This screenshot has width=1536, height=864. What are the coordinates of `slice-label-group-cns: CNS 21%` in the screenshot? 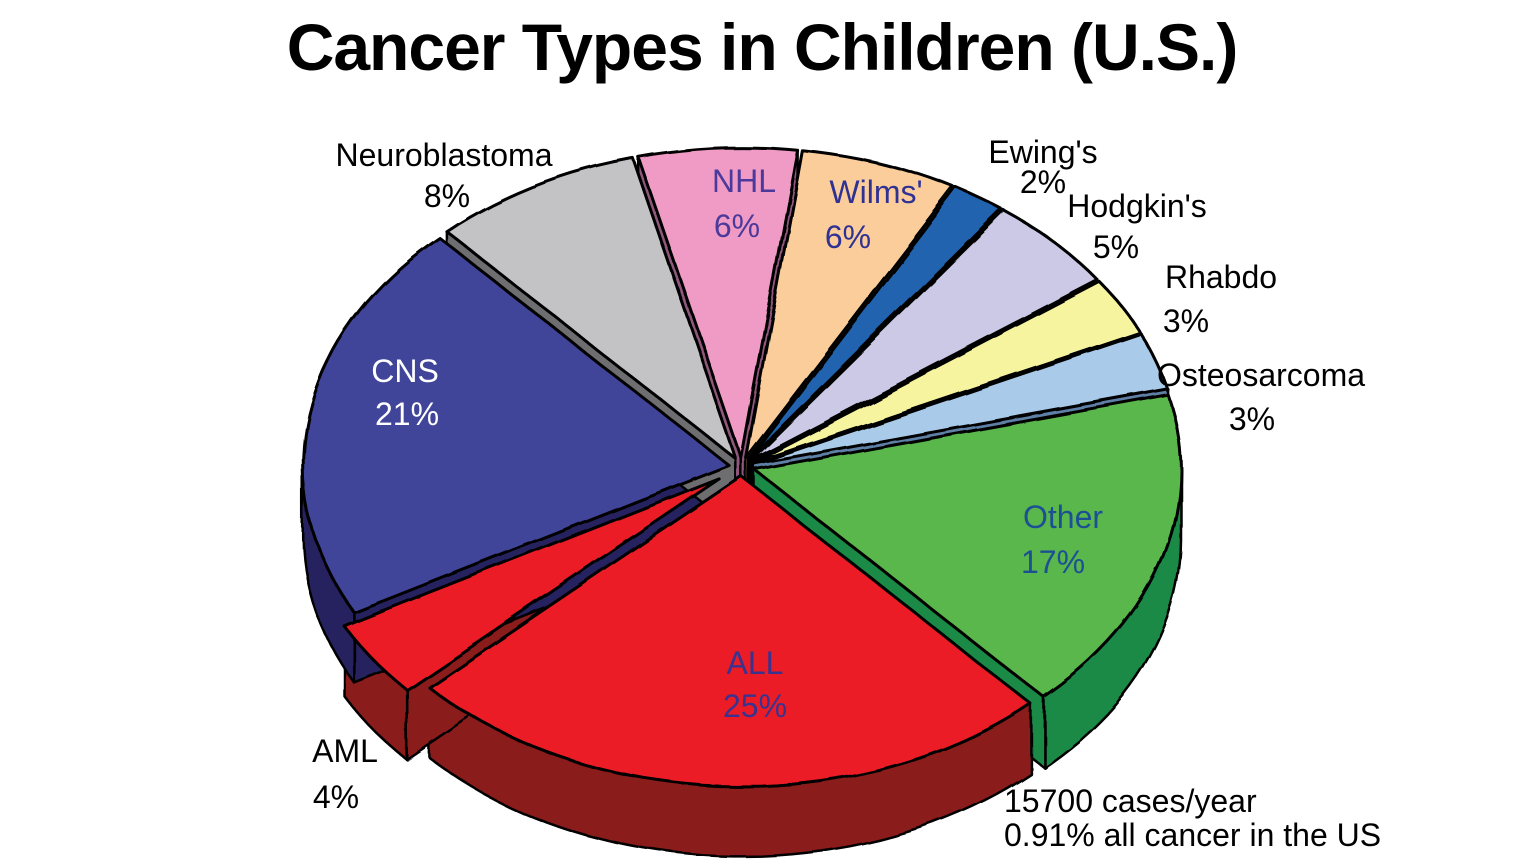 It's located at (405, 392).